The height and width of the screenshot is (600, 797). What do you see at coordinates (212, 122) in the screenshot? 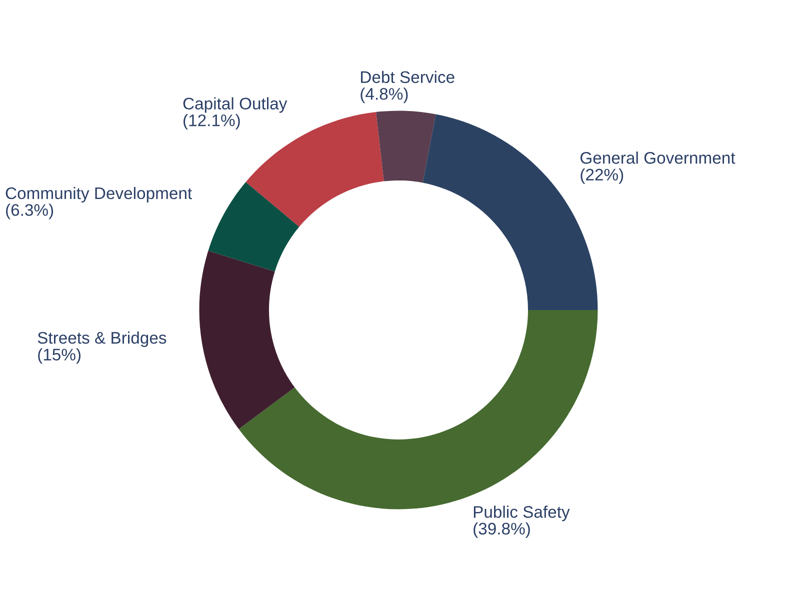
I see `data-label: (12.1%)` at bounding box center [212, 122].